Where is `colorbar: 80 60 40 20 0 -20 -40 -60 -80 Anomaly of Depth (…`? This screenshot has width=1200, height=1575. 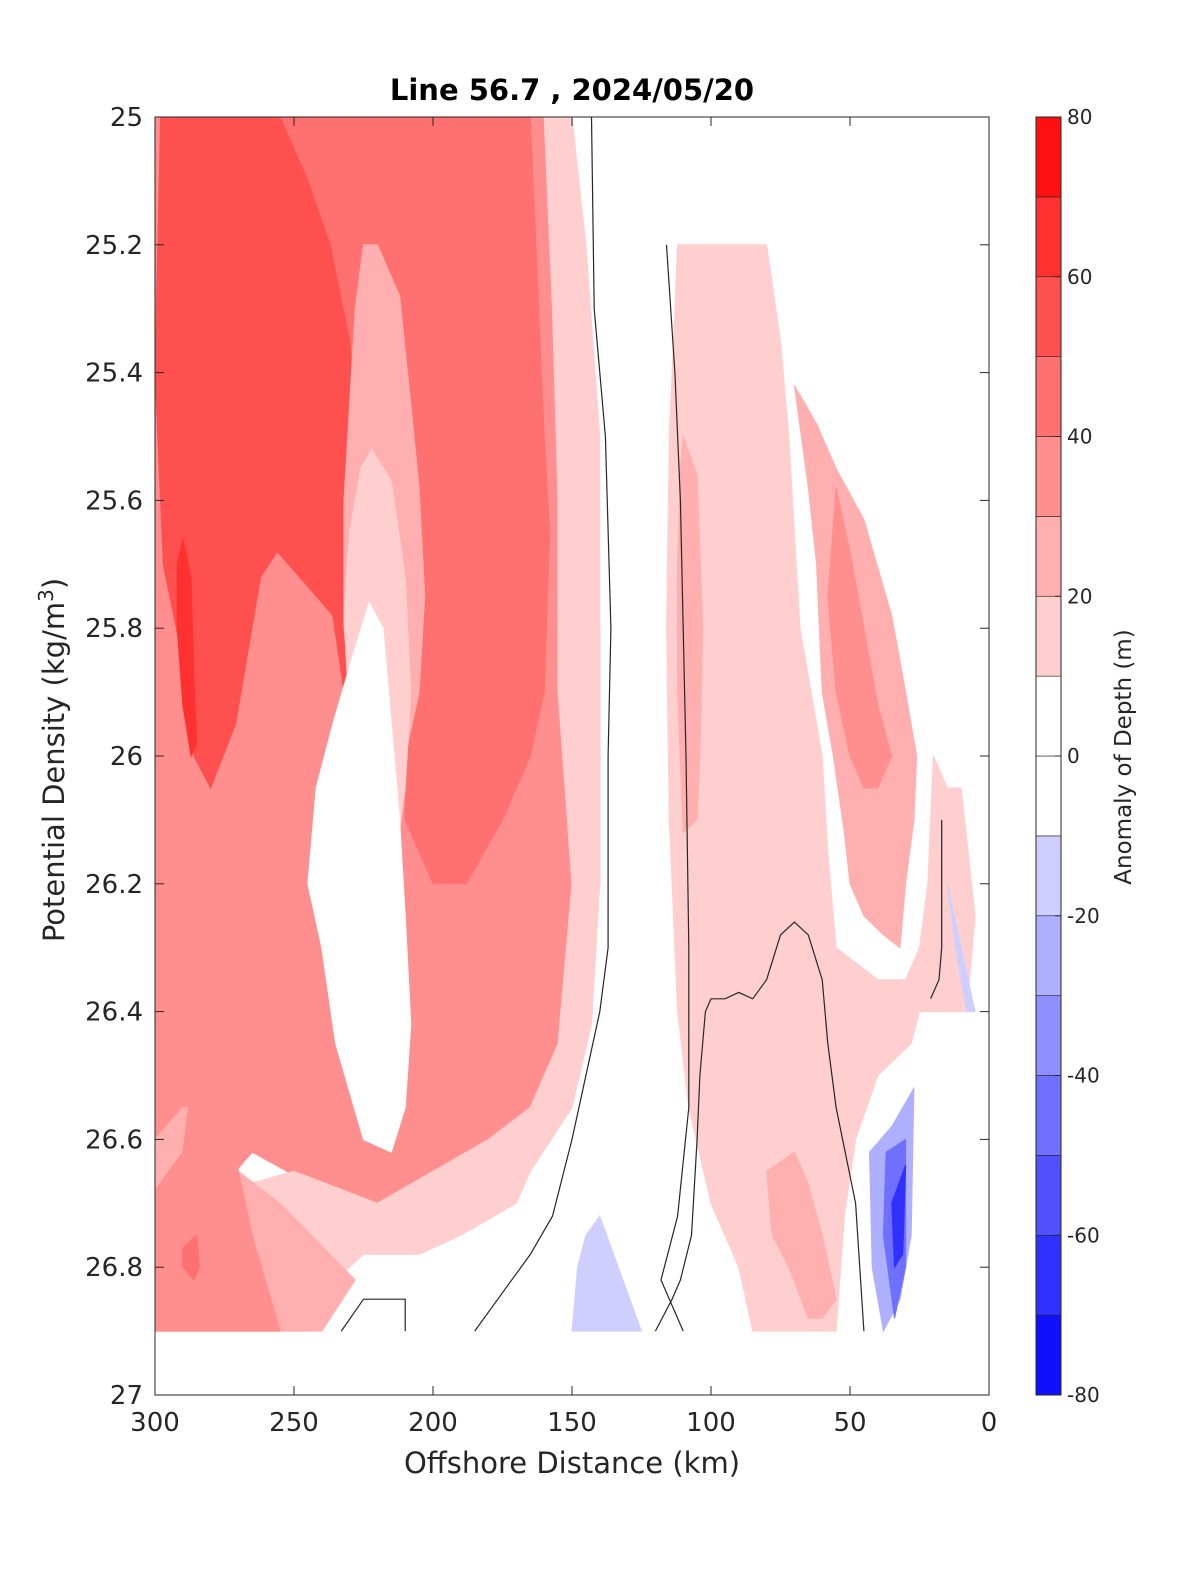 colorbar: 80 60 40 20 0 -20 -40 -60 -80 Anomaly of Depth (… is located at coordinates (1086, 756).